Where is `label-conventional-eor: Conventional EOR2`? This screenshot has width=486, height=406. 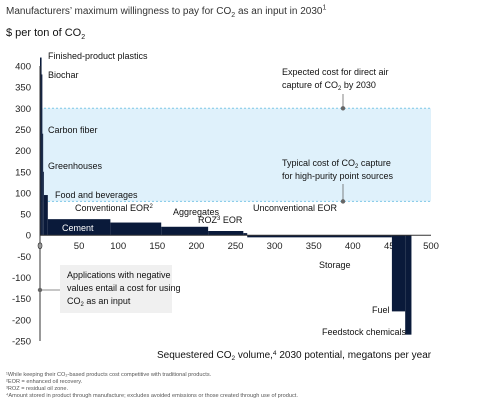 label-conventional-eor: Conventional EOR2 is located at coordinates (114, 208).